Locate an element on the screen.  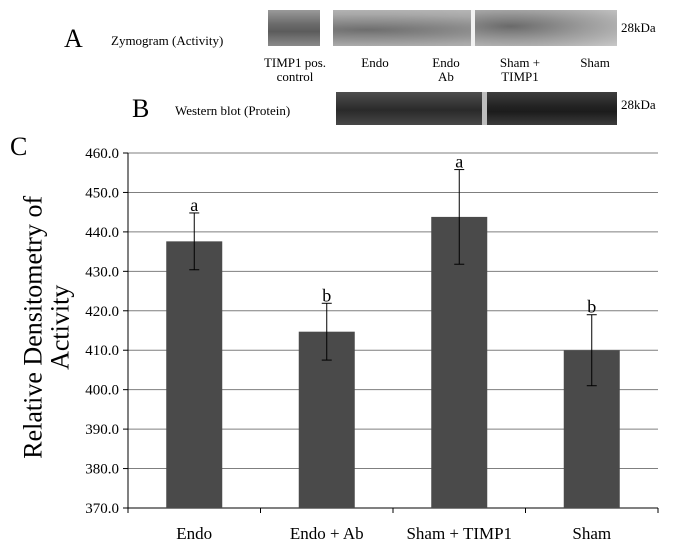
y-tick-label: 390.0 is located at coordinates (102, 430).